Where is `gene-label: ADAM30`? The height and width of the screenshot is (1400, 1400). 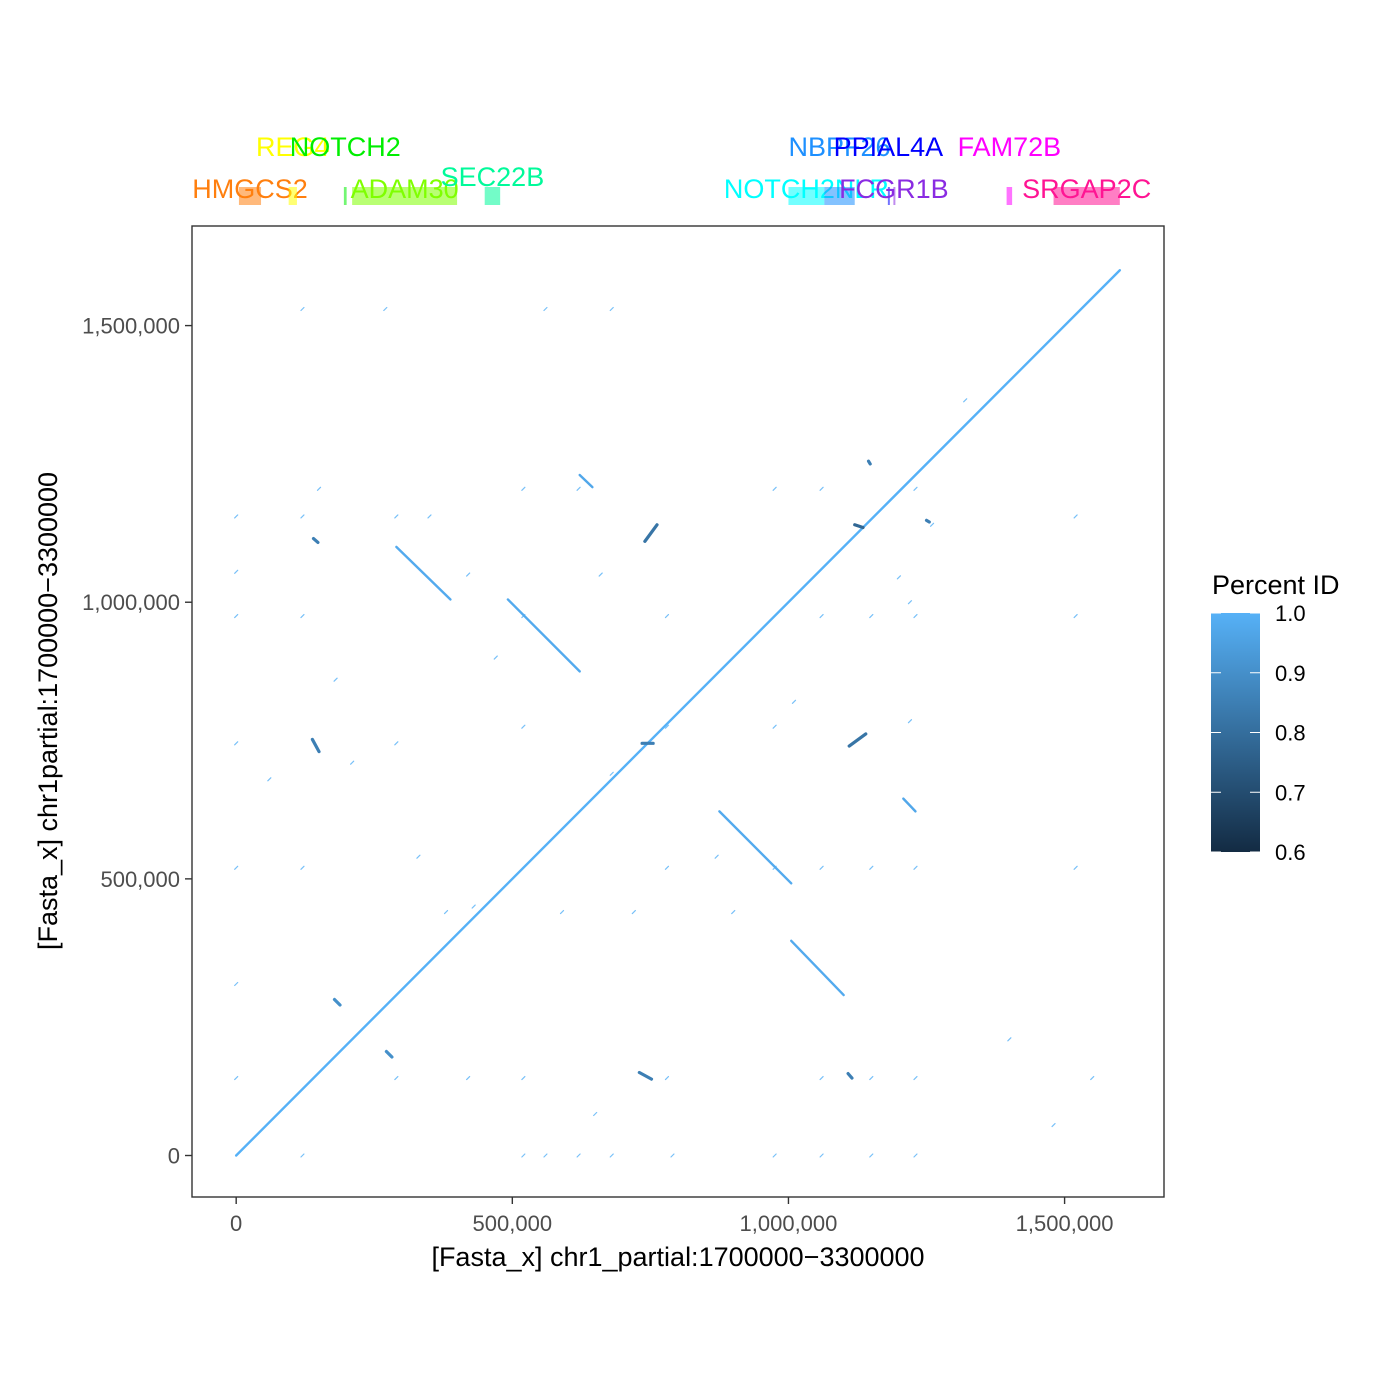 gene-label: ADAM30 is located at coordinates (405, 189).